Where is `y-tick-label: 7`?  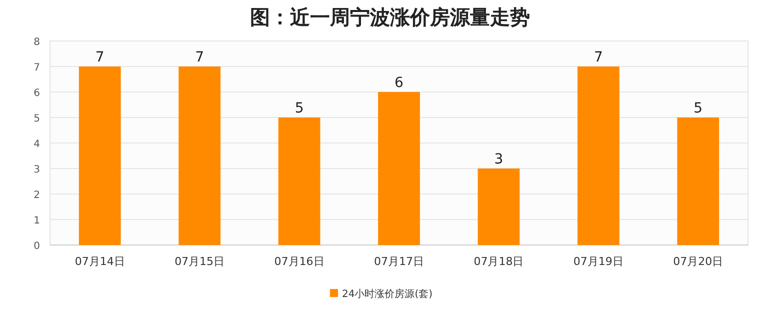
y-tick-label: 7 is located at coordinates (37, 68).